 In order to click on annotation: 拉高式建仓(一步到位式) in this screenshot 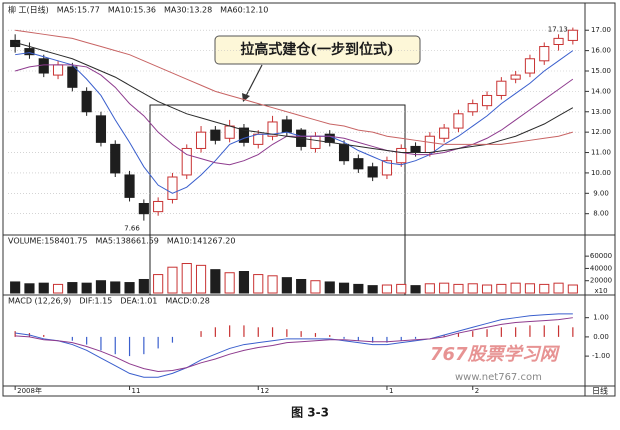, I will do `click(316, 49)`.